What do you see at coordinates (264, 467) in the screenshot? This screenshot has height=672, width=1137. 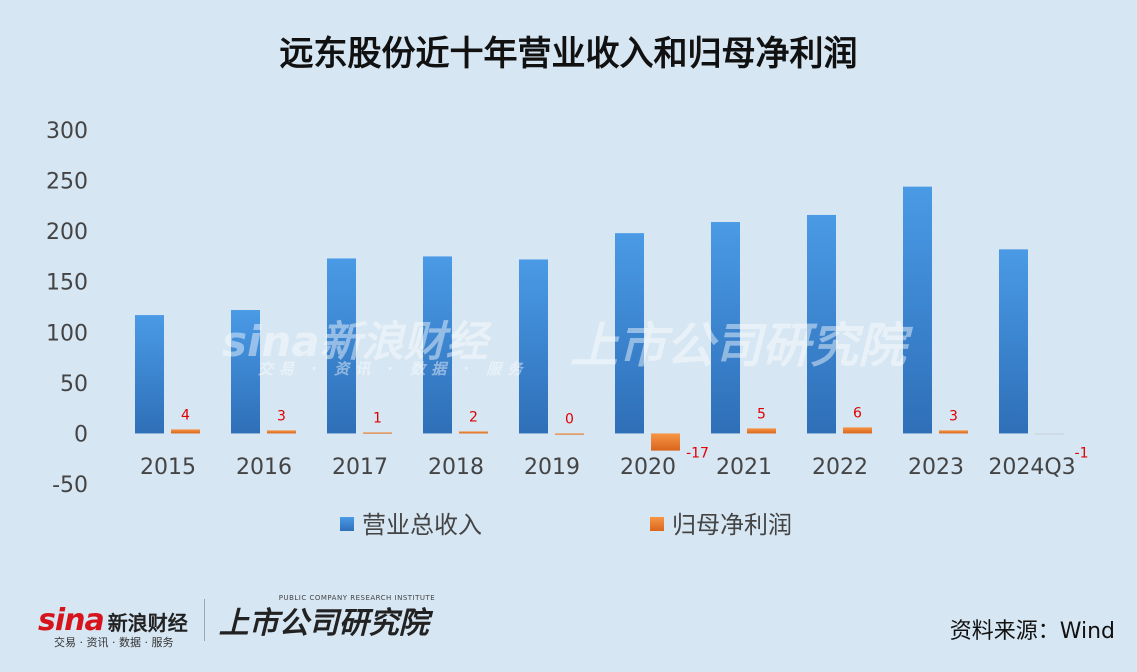 I see `x-tick-label: 2016` at bounding box center [264, 467].